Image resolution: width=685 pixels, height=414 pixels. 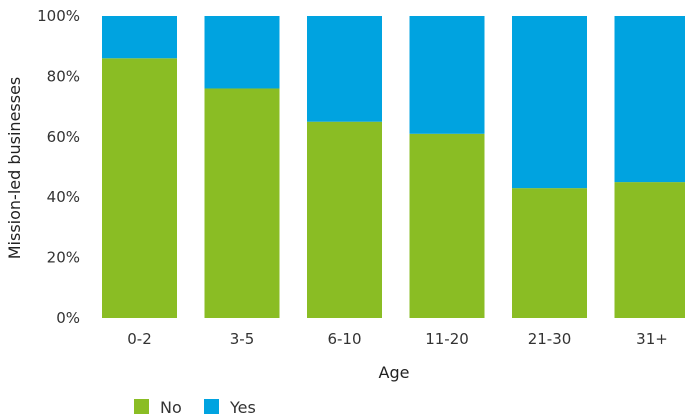 What do you see at coordinates (652, 339) in the screenshot?
I see `x-tick-label: 31+` at bounding box center [652, 339].